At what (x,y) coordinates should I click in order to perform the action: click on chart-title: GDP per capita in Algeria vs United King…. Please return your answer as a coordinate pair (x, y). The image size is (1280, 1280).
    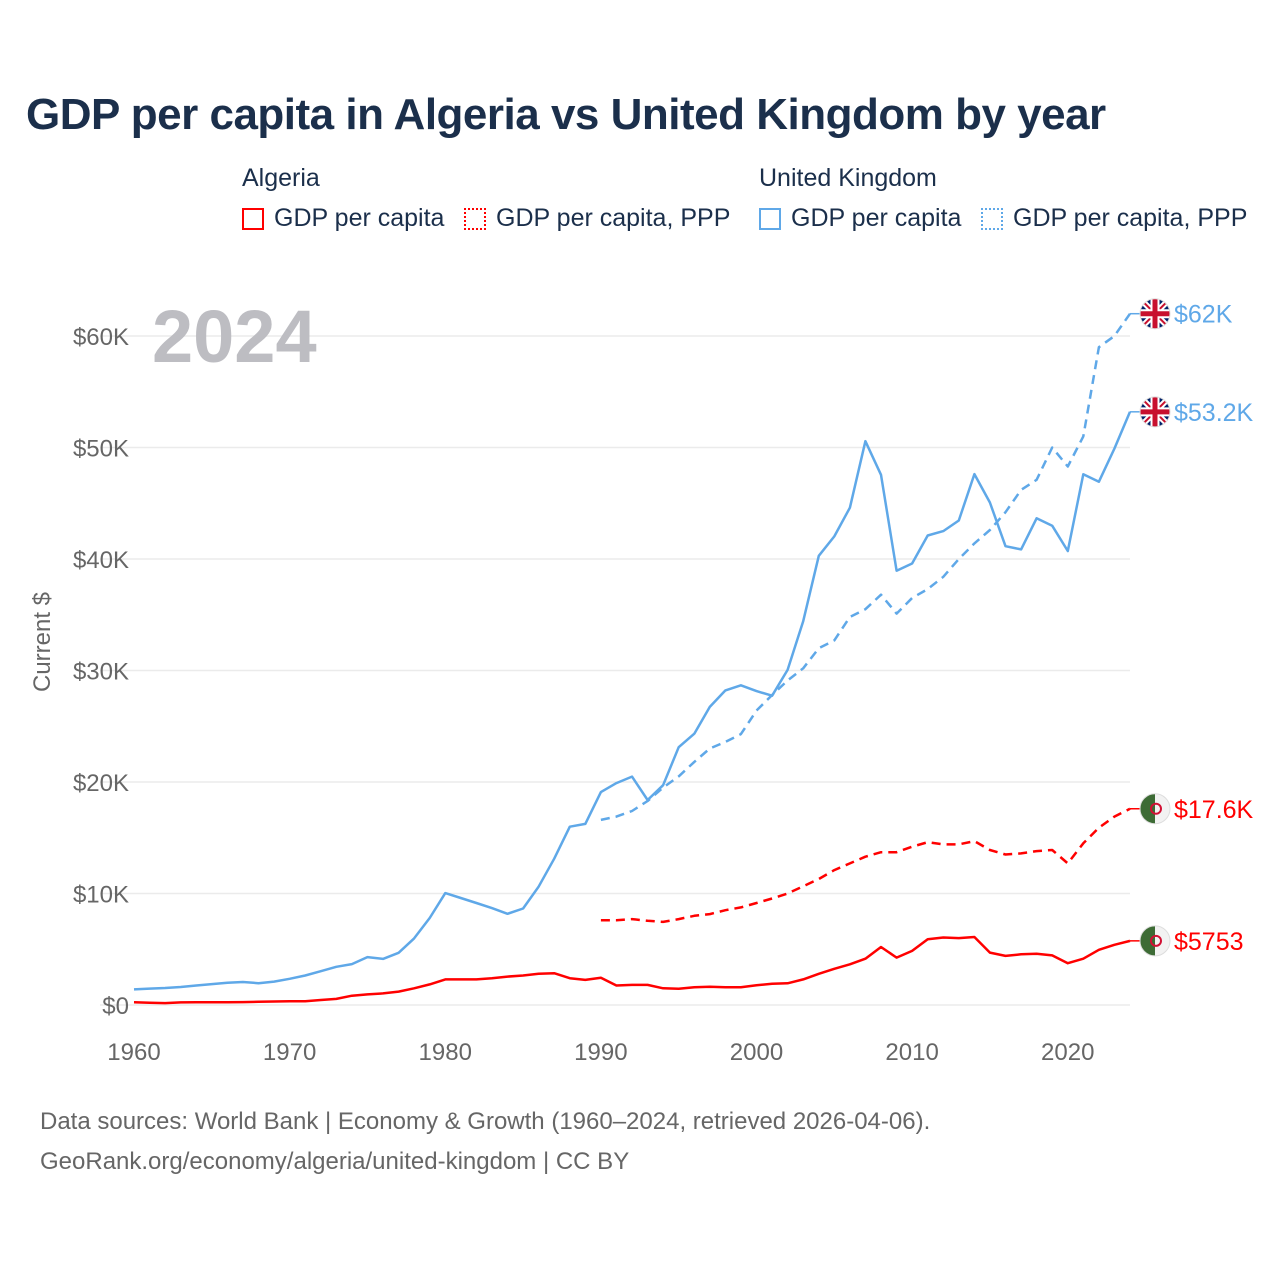
    Looking at the image, I should click on (566, 114).